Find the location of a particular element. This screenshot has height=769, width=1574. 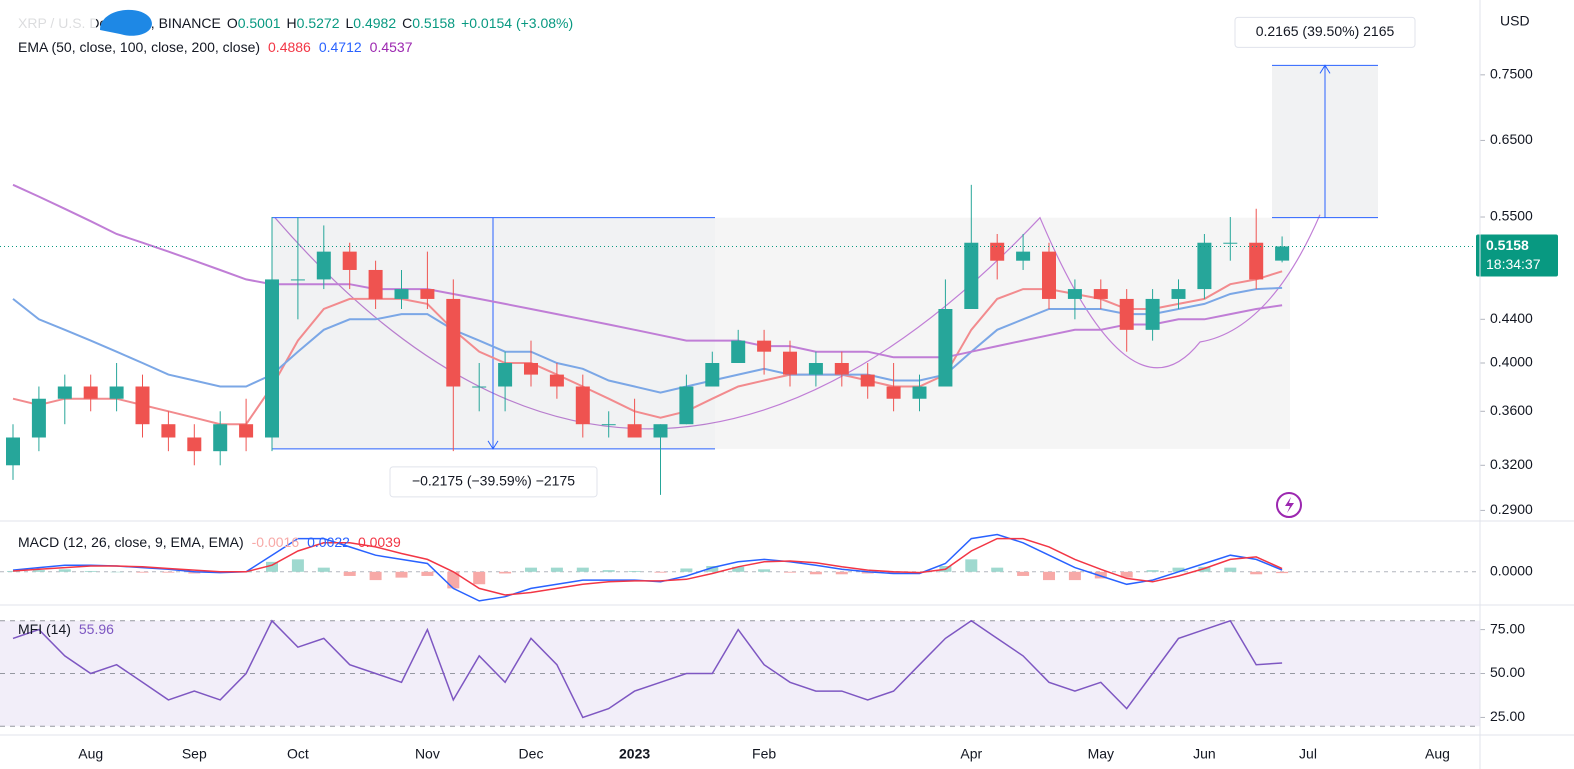

y-tick-label: 0.6500 is located at coordinates (1511, 139).